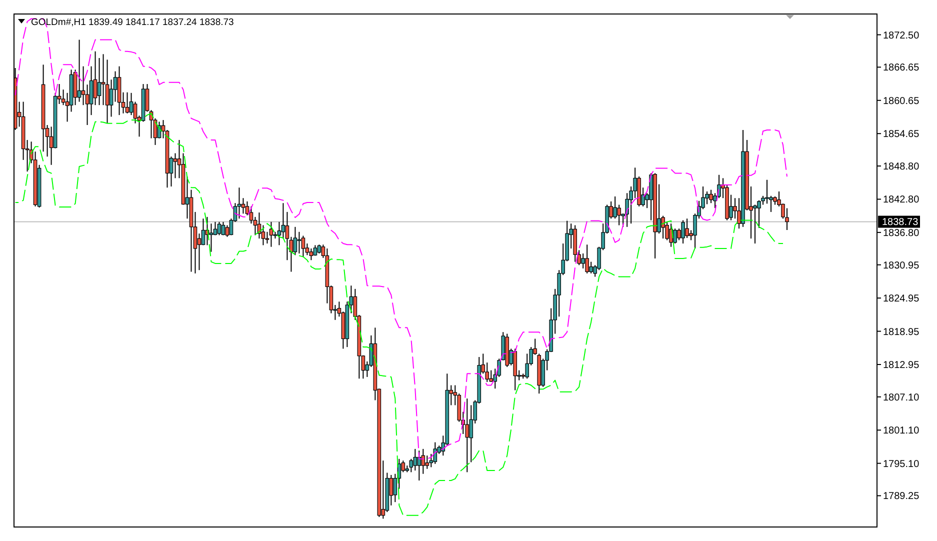 This screenshot has width=937, height=541. Describe the element at coordinates (901, 299) in the screenshot. I see `y-tick-label: 1824.95` at that location.